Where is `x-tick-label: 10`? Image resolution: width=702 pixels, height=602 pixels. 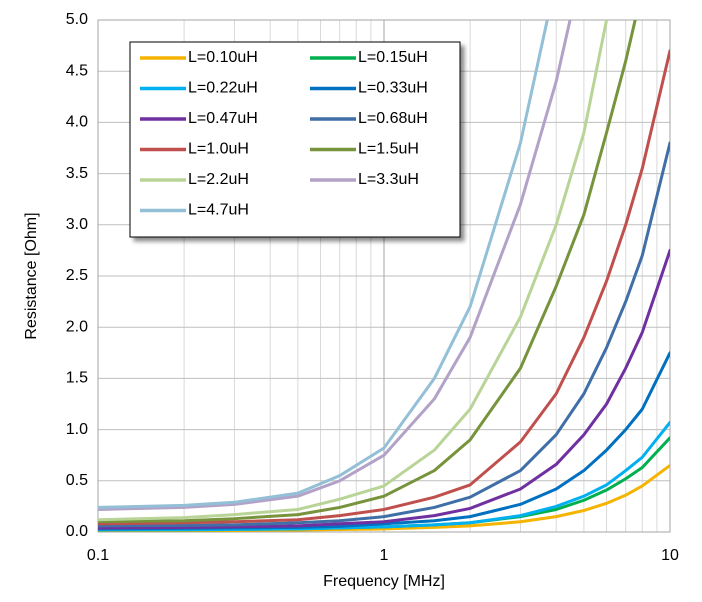 x-tick-label: 10 is located at coordinates (670, 555).